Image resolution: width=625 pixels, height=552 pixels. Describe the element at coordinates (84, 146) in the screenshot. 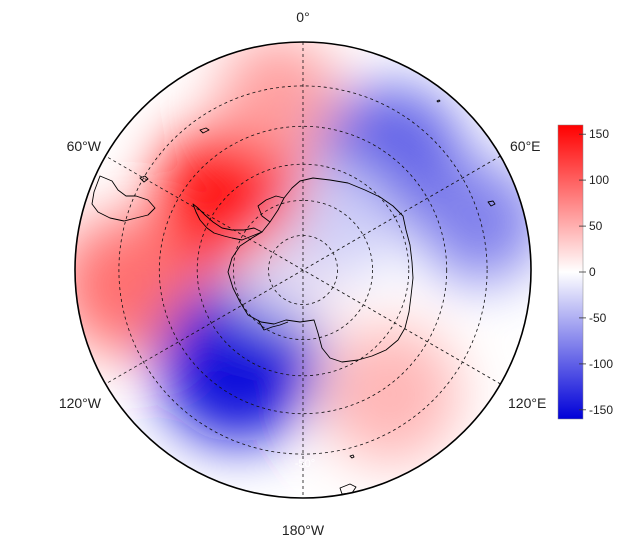

I see `lon-label-60w: 60°W` at that location.